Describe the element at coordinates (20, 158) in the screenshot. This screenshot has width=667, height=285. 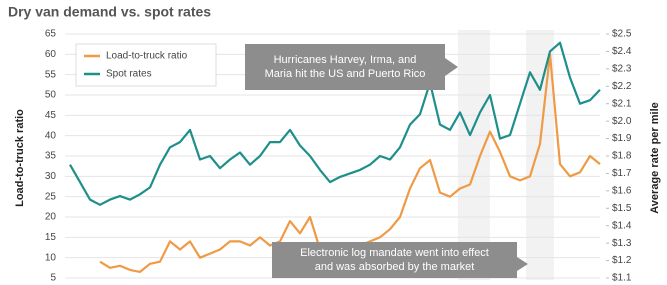
I see `y-axis-title: Load-to-truck ratio` at that location.